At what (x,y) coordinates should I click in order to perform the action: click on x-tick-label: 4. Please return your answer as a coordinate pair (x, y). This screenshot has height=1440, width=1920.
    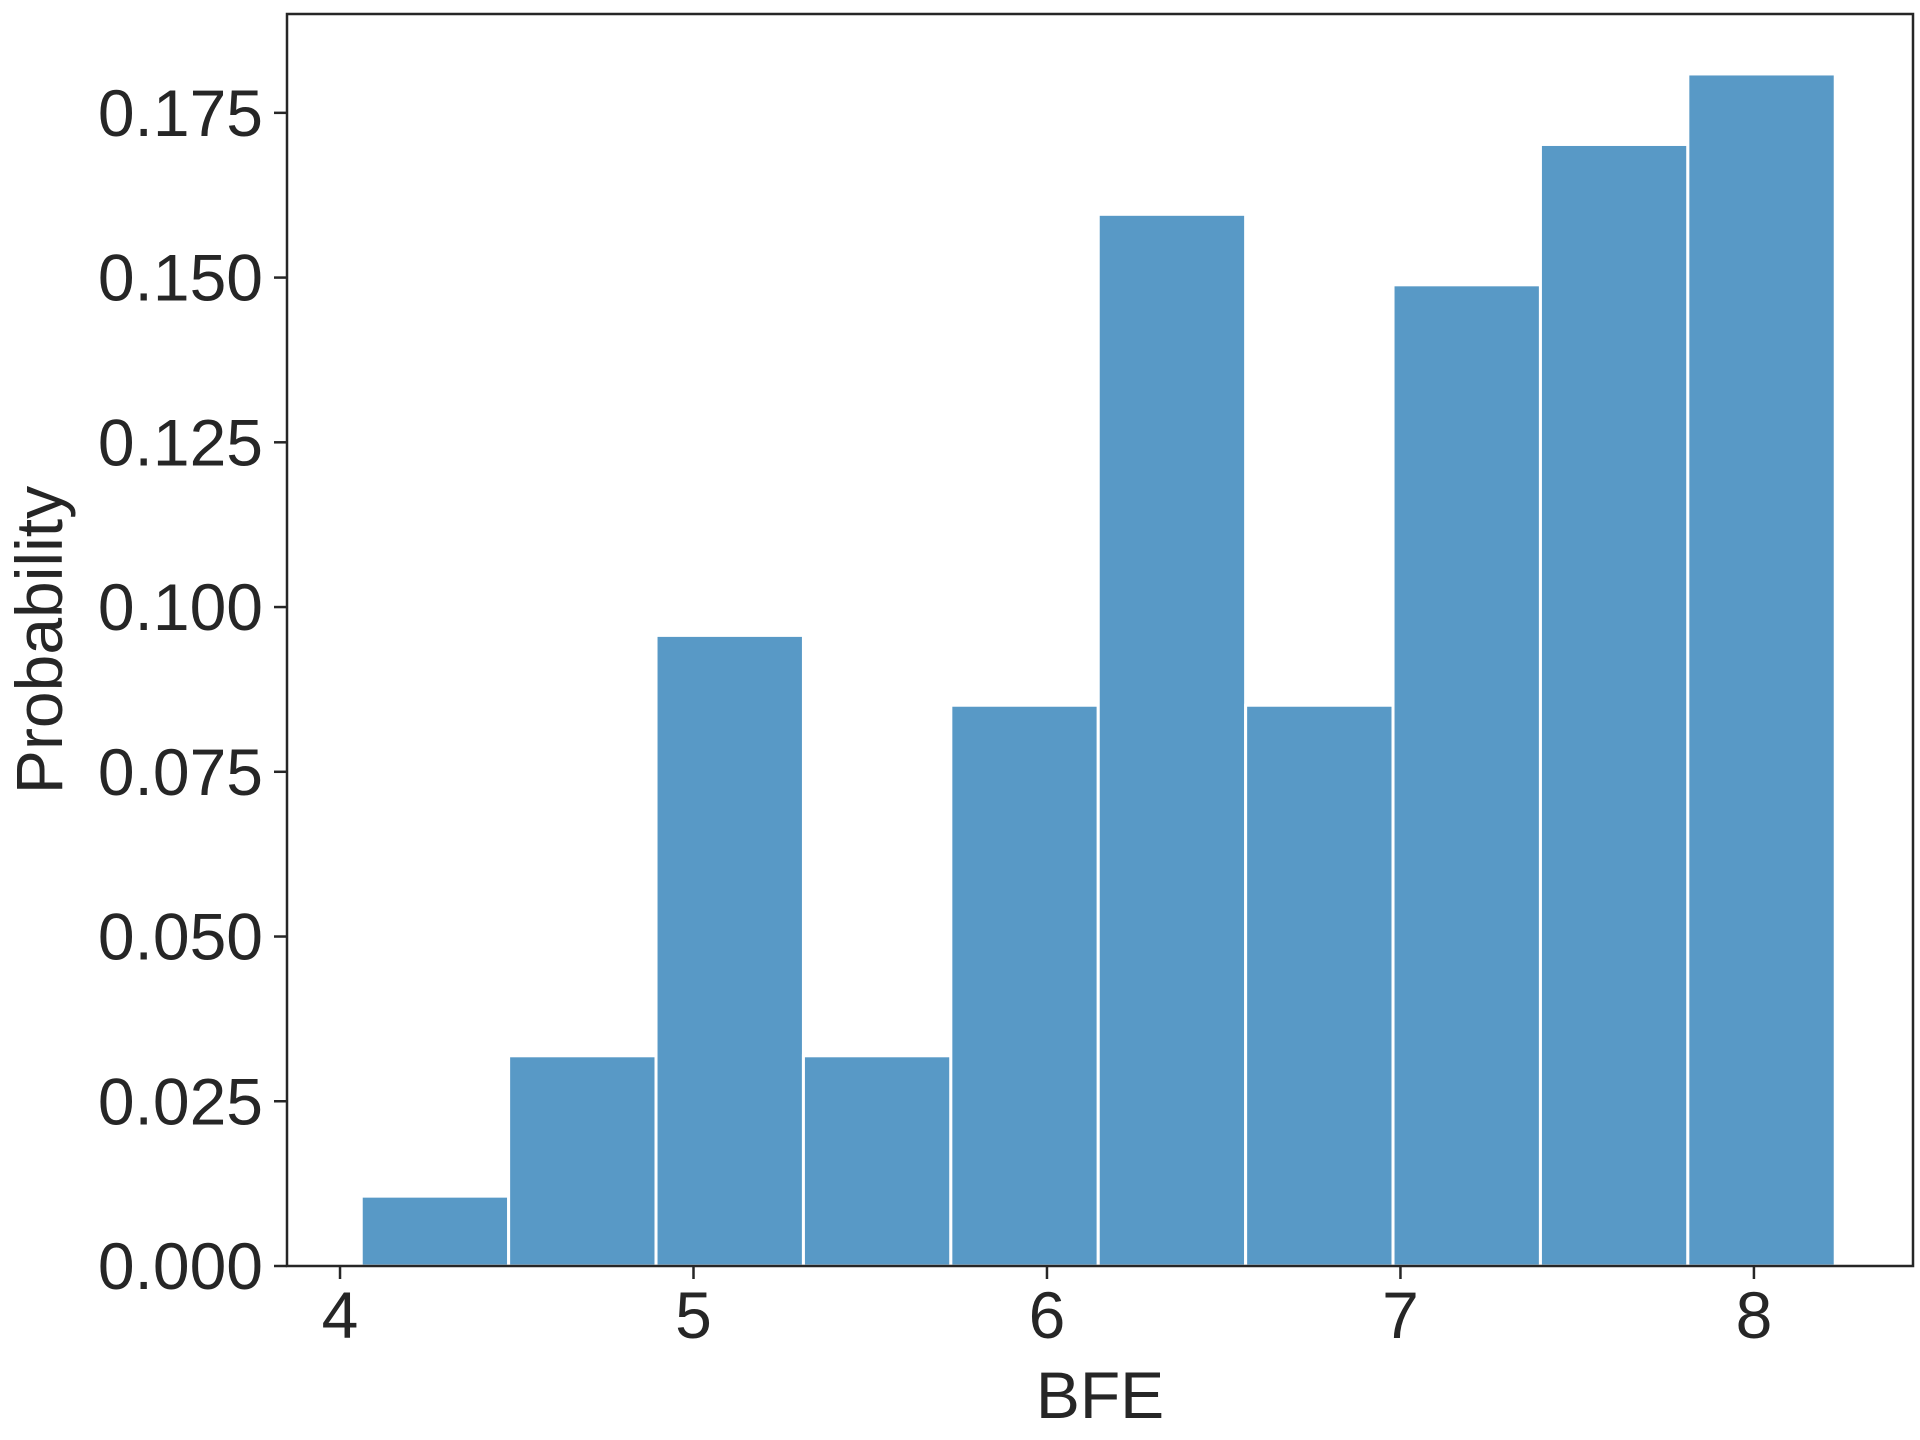
    Looking at the image, I should click on (340, 1315).